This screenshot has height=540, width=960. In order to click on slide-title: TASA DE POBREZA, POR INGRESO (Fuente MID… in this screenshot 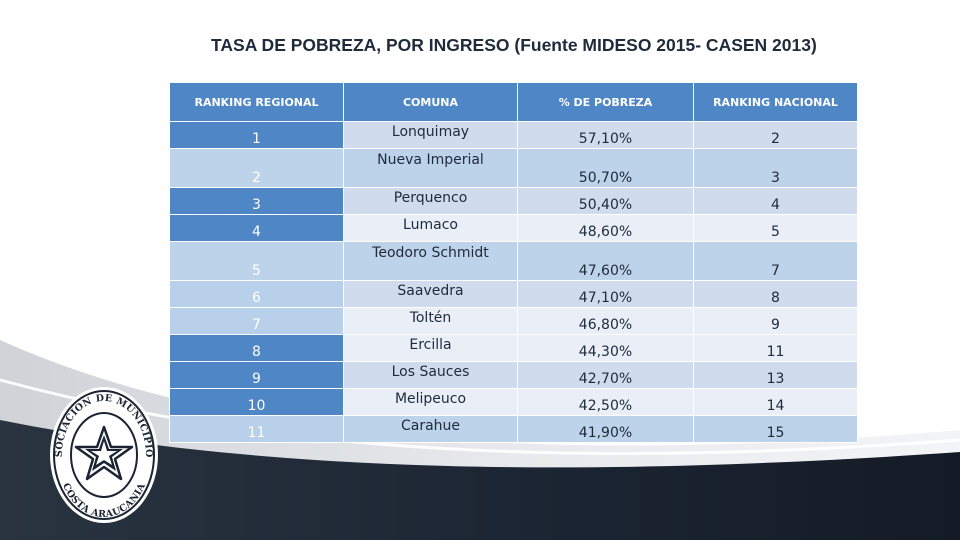, I will do `click(514, 45)`.